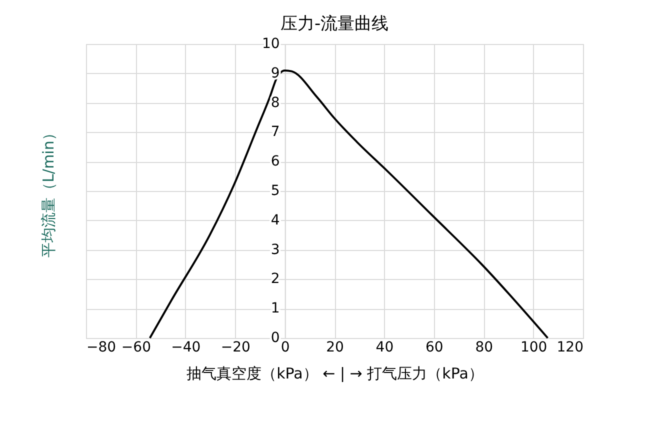 The image size is (645, 440). Describe the element at coordinates (434, 348) in the screenshot. I see `x-tick-label: 60` at that location.